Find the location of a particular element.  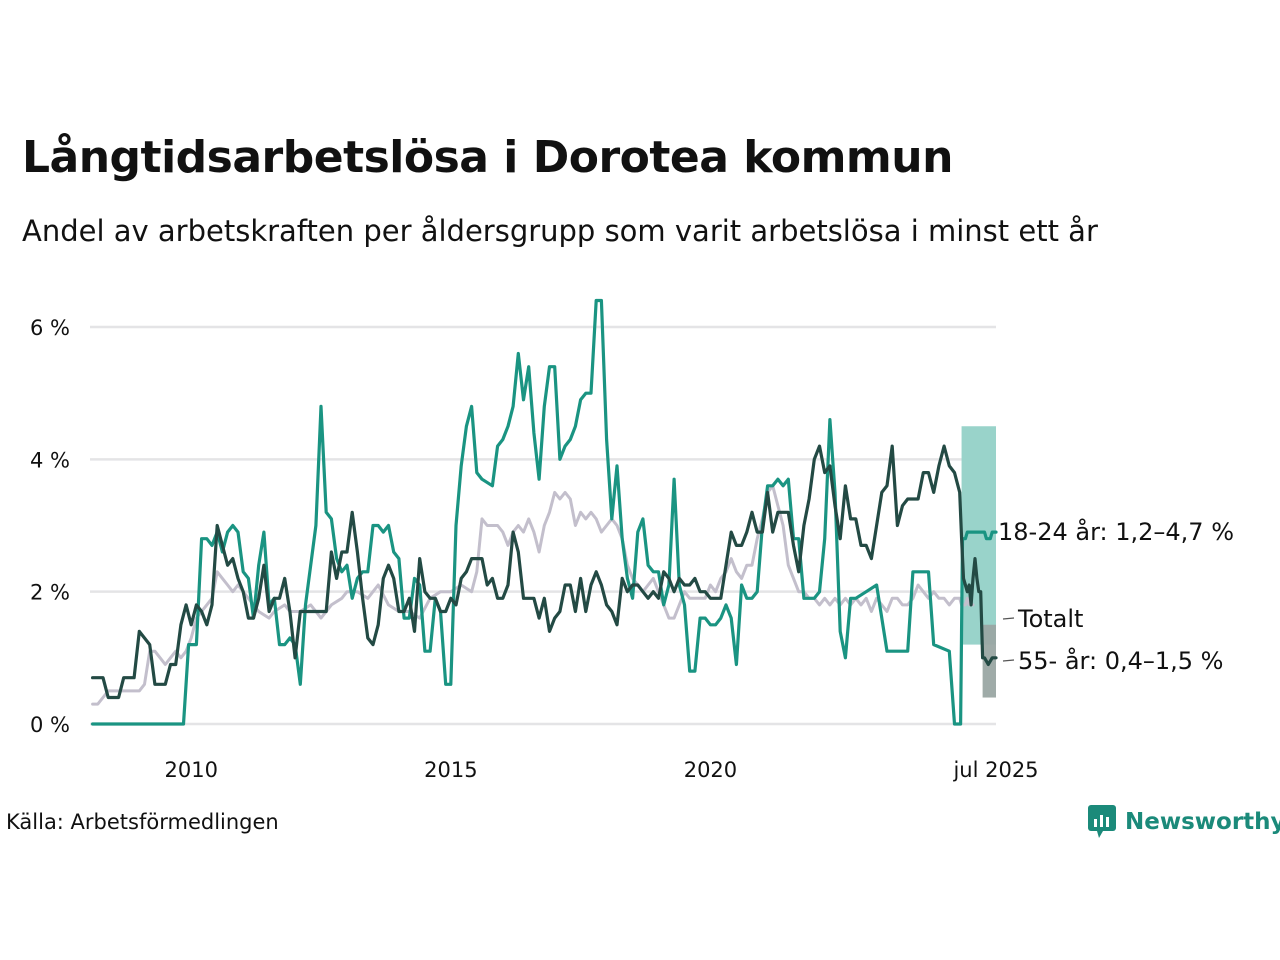

chart-title: Långtidsarbetslösa i Dorotea kommun is located at coordinates (487, 157).